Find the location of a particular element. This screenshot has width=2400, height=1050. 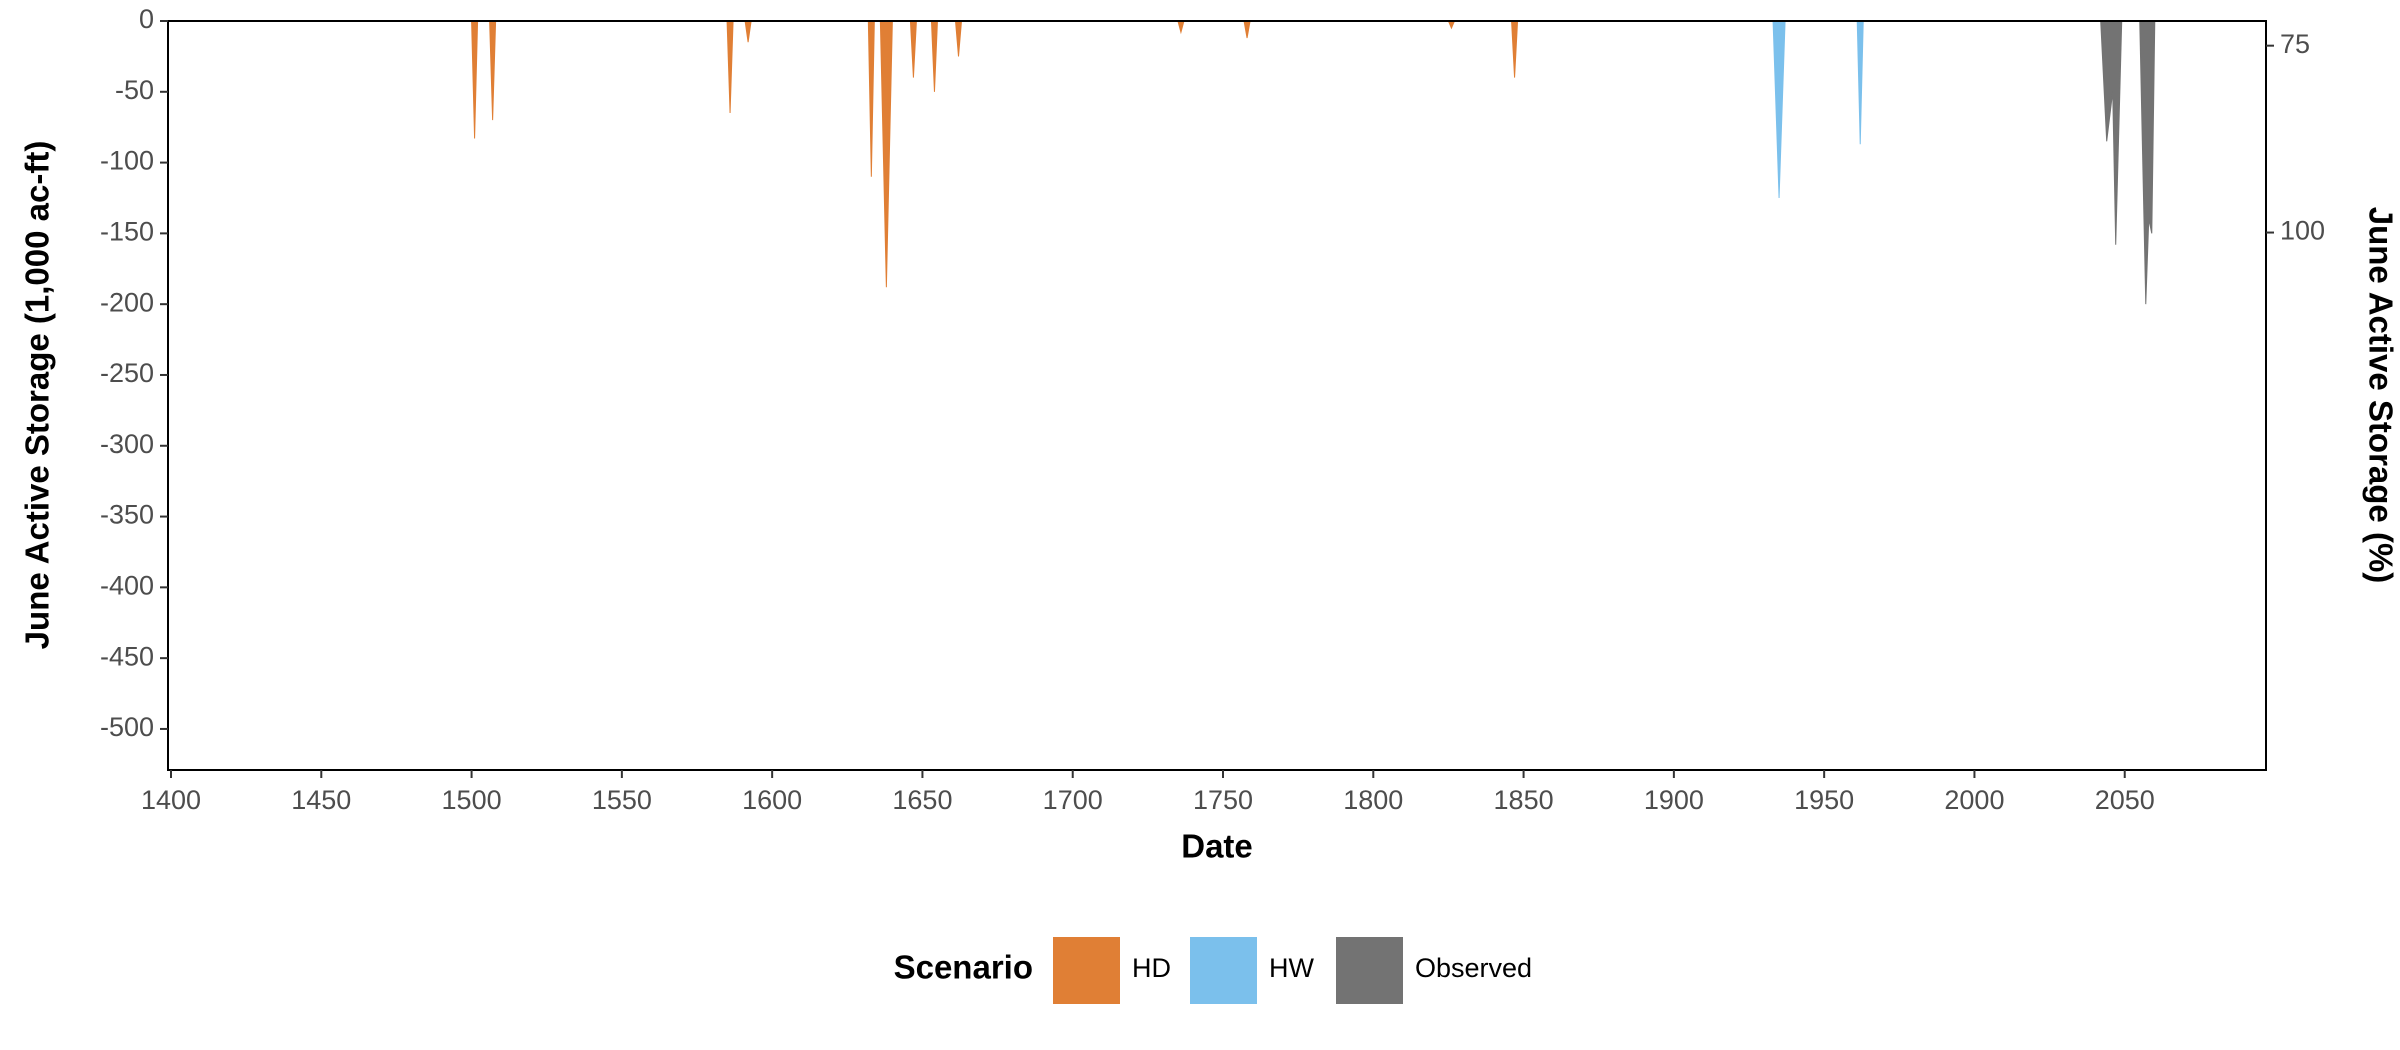

y-tick-label: -350 is located at coordinates (127, 515).